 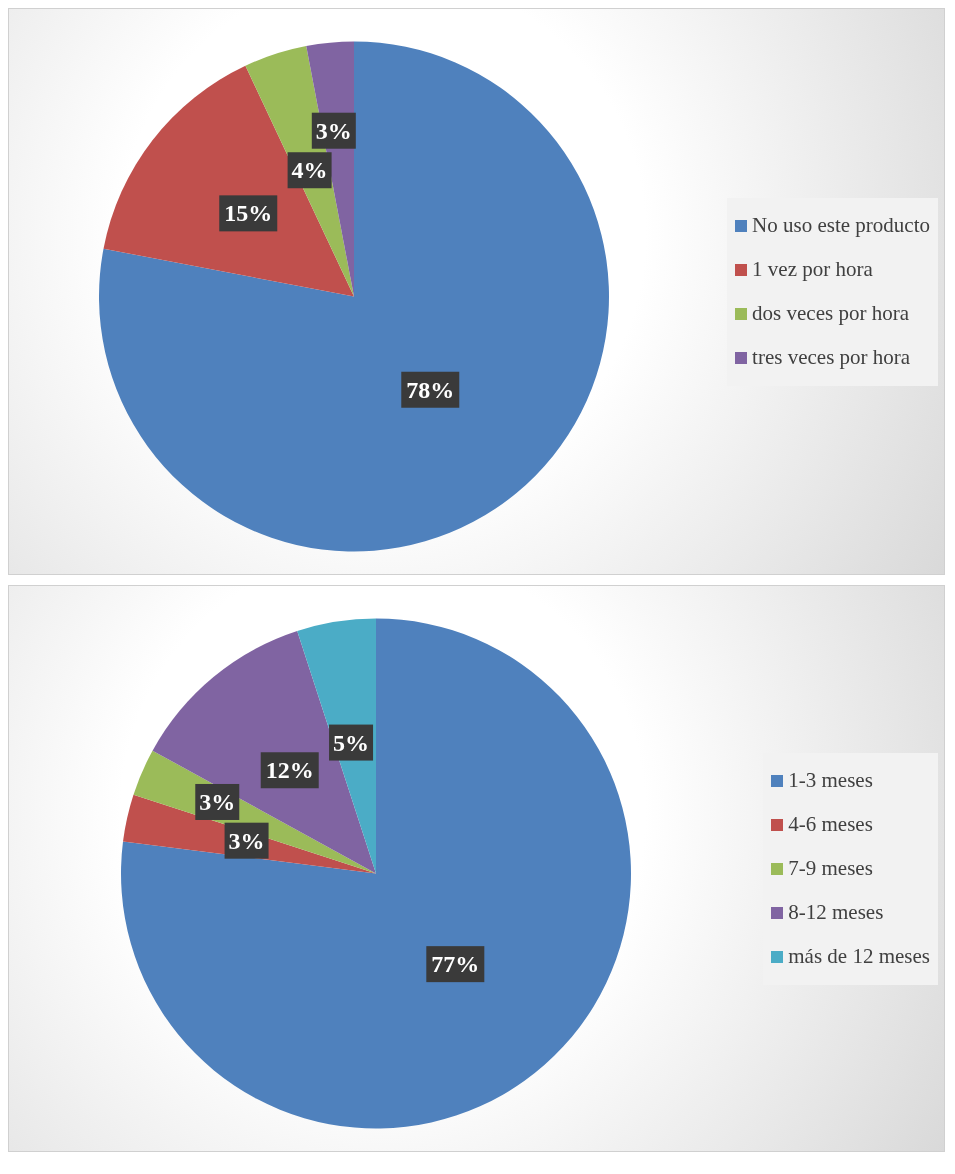 What do you see at coordinates (812, 269) in the screenshot?
I see `legend-label: 1 vez por hora` at bounding box center [812, 269].